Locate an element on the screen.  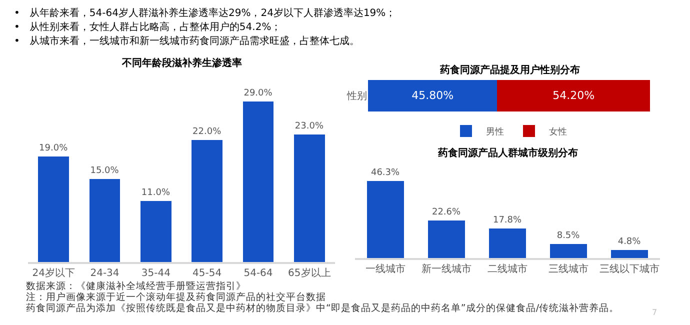
chart-title: 药食同源产品人群城市级别分布 is located at coordinates (507, 153).